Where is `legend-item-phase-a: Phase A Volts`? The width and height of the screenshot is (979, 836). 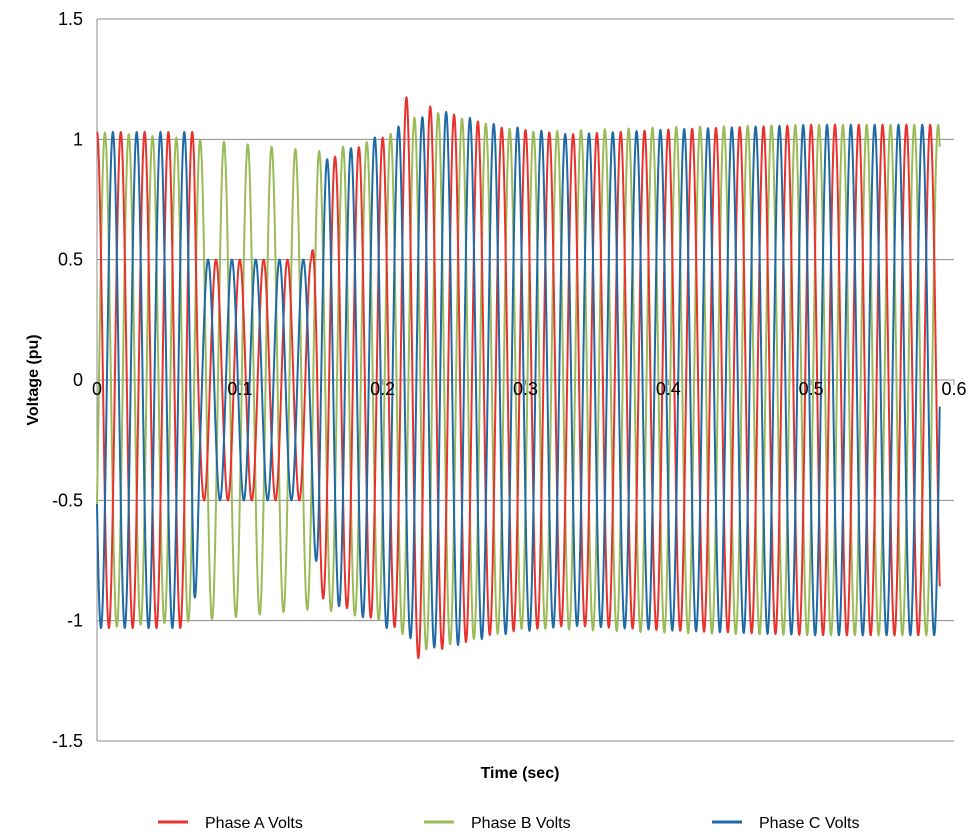 legend-item-phase-a: Phase A Volts is located at coordinates (230, 823).